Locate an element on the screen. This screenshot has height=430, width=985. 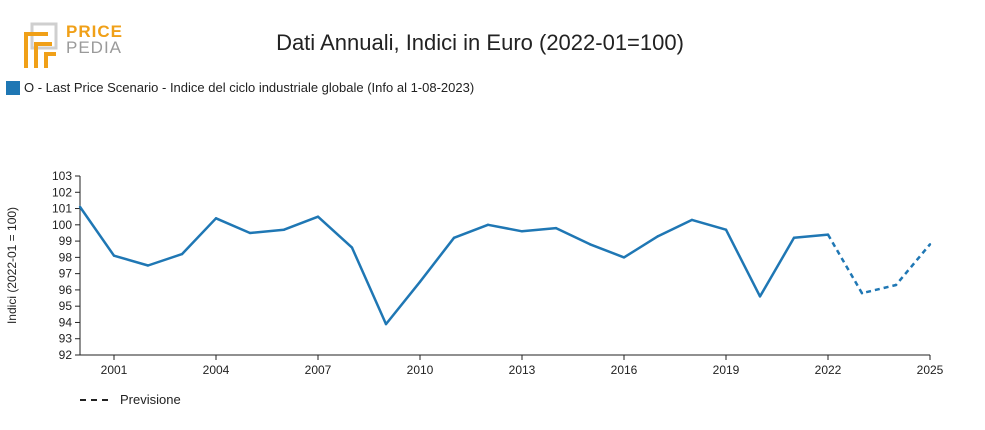
forecast-label: Previsione is located at coordinates (150, 399).